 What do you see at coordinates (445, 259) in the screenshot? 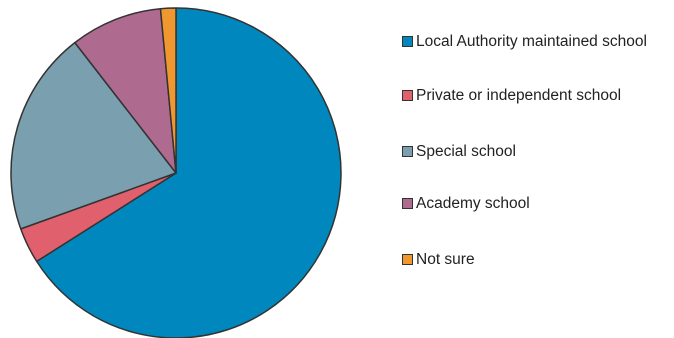
I see `legend-label-not-sure: Not sure` at bounding box center [445, 259].